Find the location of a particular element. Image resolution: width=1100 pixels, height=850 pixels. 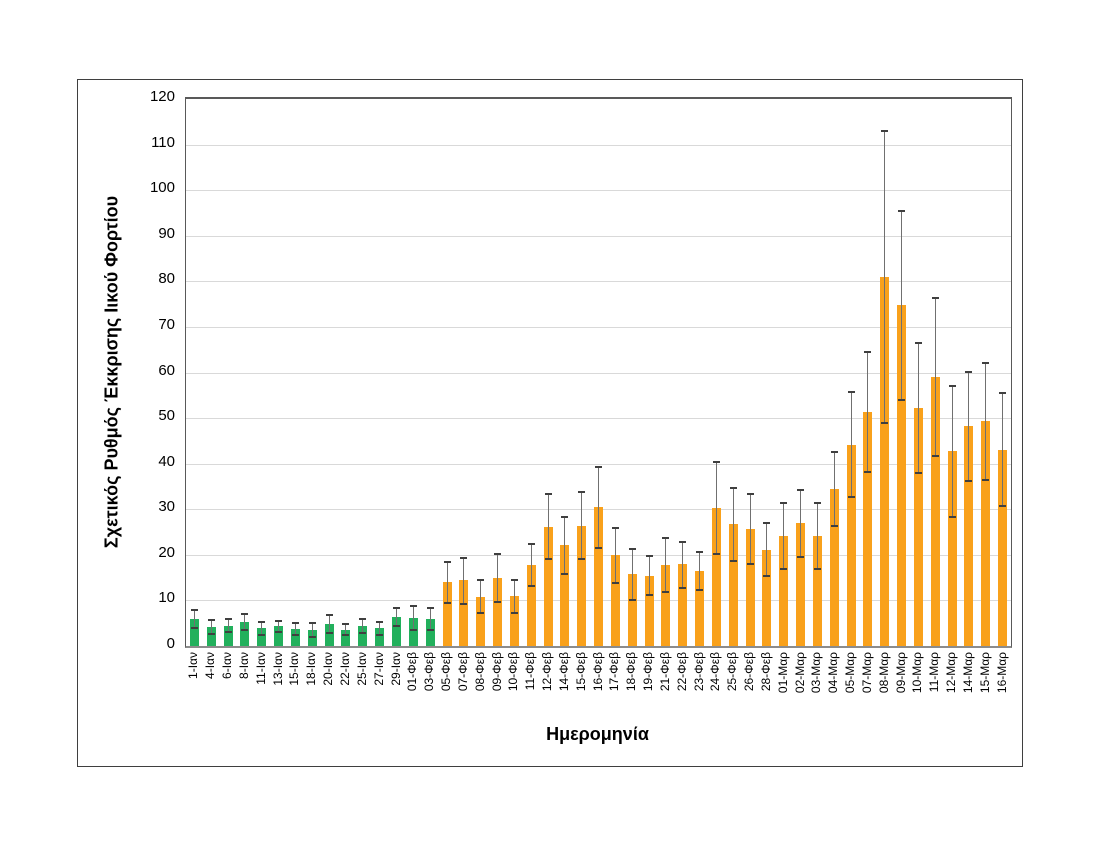

bar-01-Μαρ is located at coordinates (784, 591).